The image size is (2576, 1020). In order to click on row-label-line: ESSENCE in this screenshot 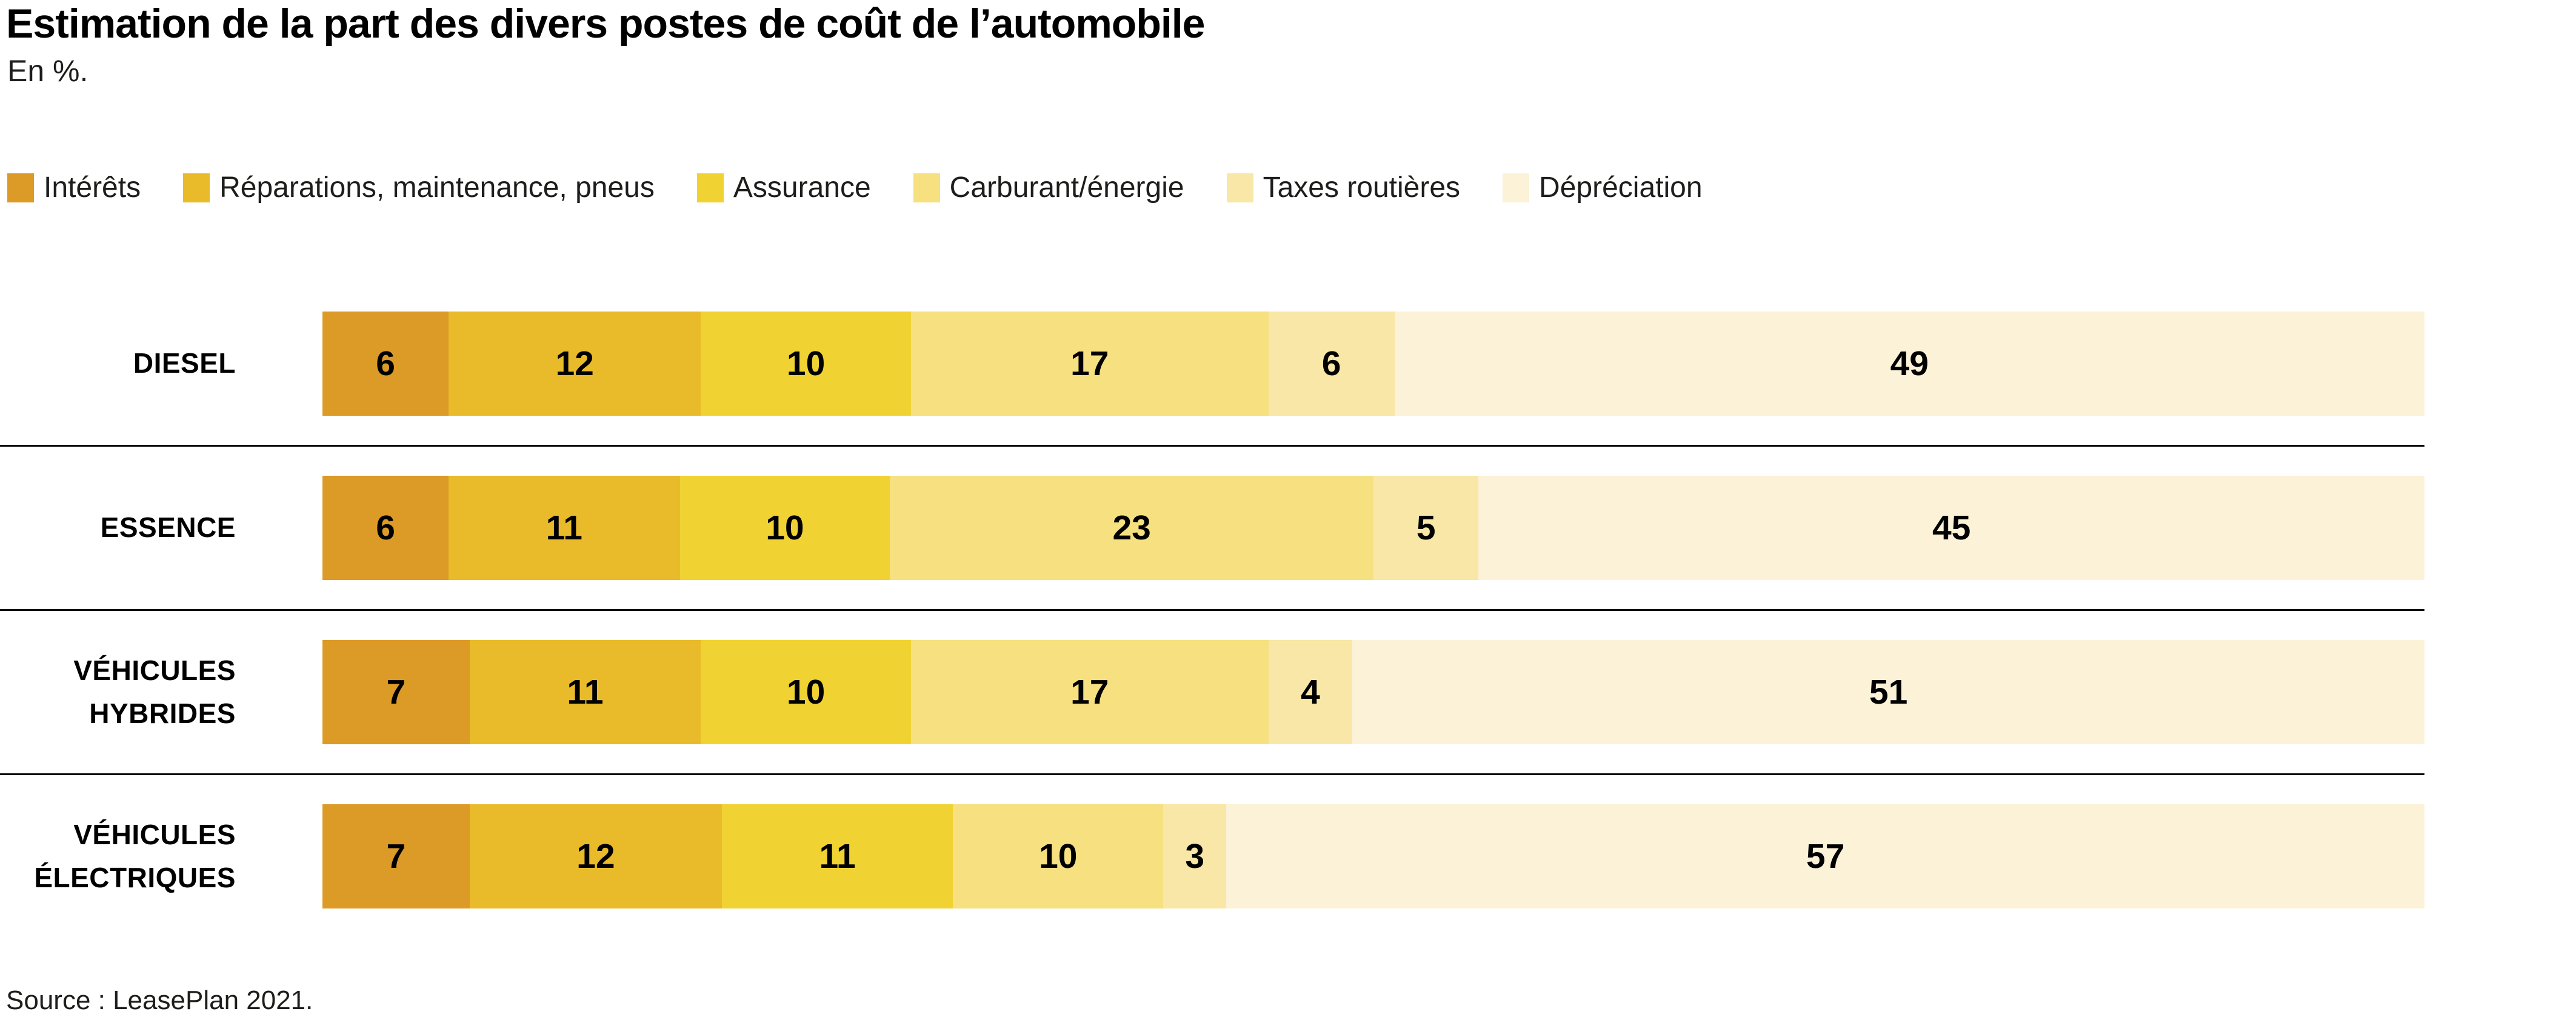, I will do `click(168, 528)`.